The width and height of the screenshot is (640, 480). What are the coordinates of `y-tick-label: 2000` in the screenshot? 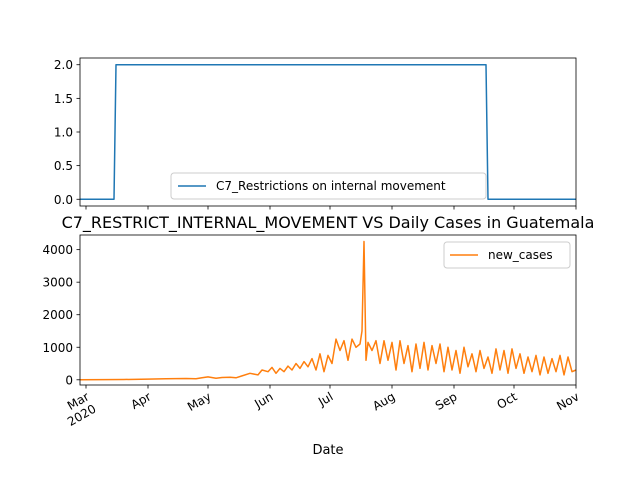 It's located at (57, 315).